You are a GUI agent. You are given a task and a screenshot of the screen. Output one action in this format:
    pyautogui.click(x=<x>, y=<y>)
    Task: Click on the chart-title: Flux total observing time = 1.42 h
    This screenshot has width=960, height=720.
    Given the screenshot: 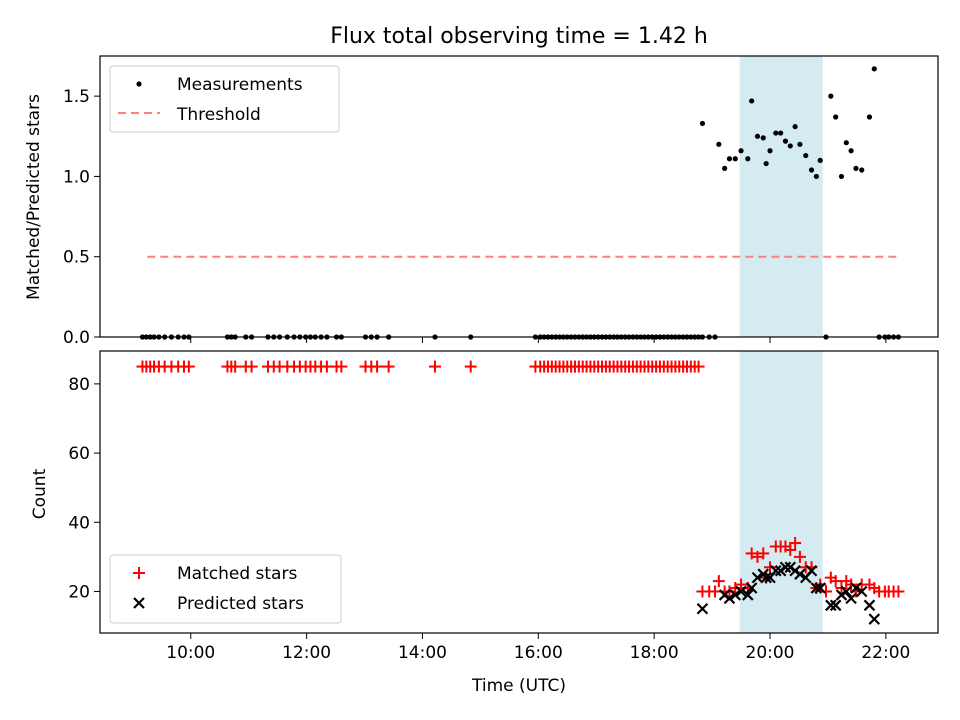 What is the action you would take?
    pyautogui.click(x=519, y=36)
    